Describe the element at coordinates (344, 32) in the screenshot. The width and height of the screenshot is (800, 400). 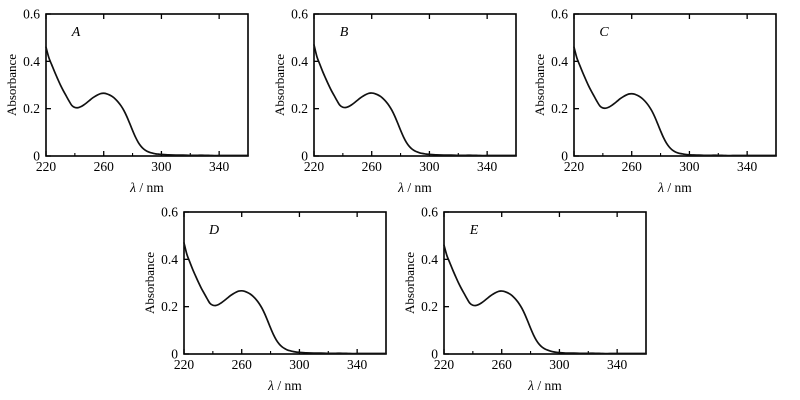
I see `panel-label: B` at that location.